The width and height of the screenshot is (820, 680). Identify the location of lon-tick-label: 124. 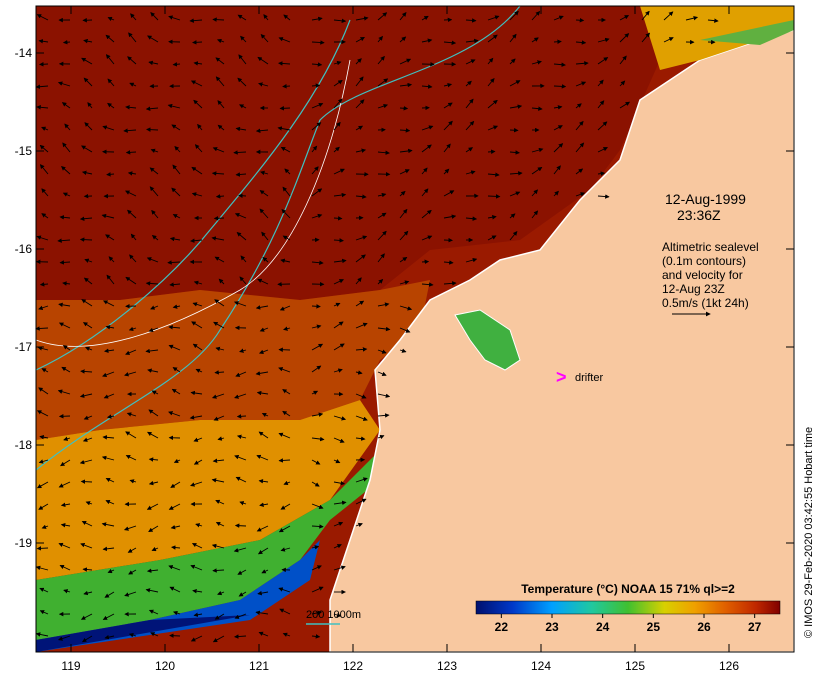
(541, 666).